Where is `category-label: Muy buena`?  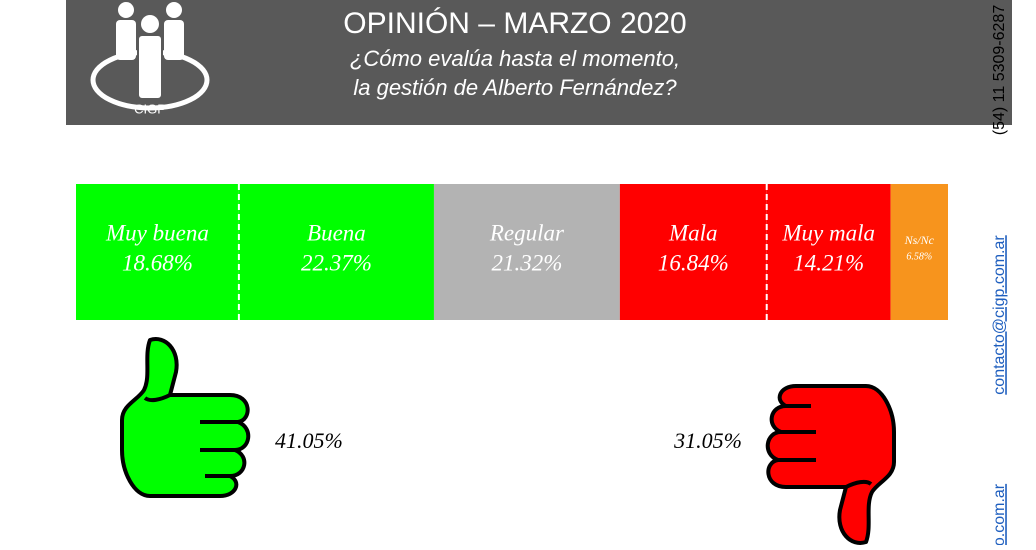
category-label: Muy buena is located at coordinates (157, 232).